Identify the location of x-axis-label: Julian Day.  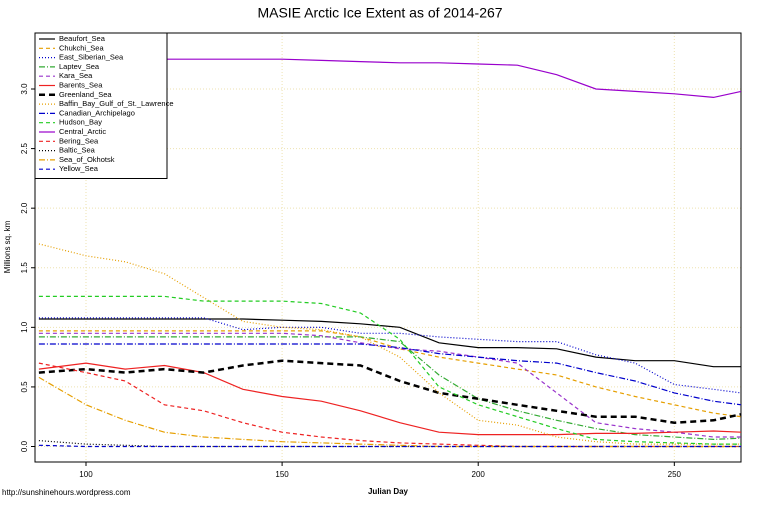
(388, 491).